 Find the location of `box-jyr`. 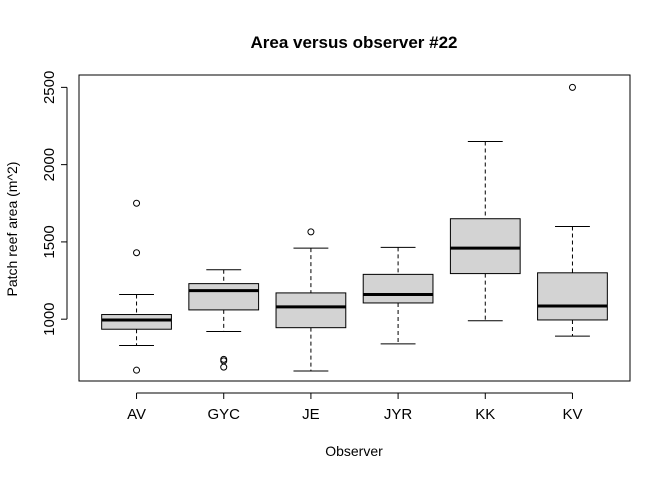

box-jyr is located at coordinates (398, 288).